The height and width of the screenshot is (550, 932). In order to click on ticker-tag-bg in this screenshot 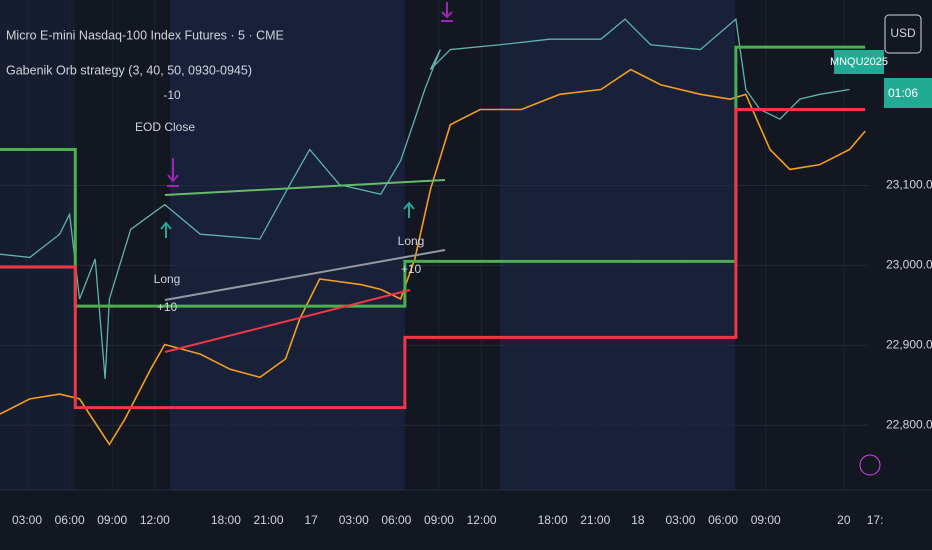, I will do `click(859, 62)`.